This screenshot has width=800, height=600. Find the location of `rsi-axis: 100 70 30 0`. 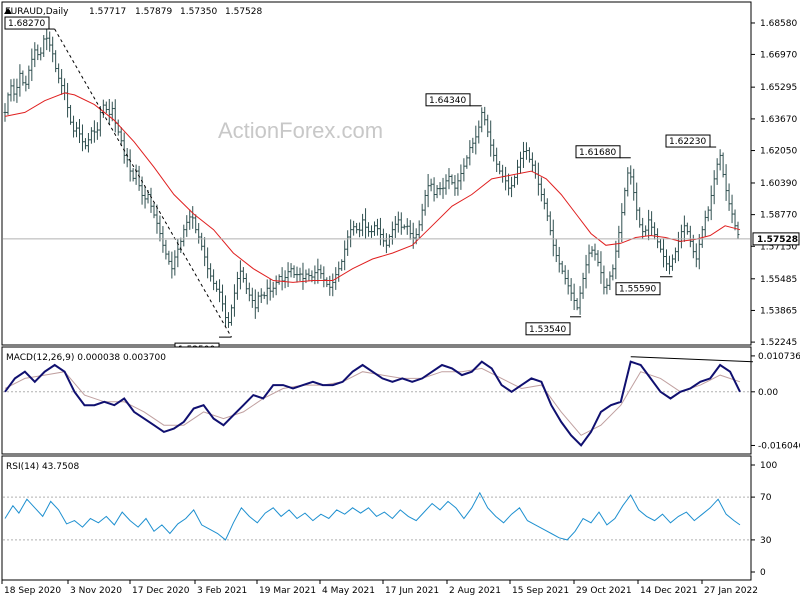

rsi-axis: 100 70 30 0 is located at coordinates (764, 519).